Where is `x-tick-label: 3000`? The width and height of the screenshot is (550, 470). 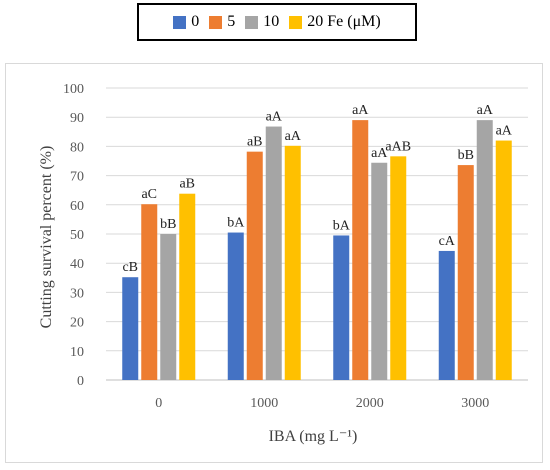 x-tick-label: 3000 is located at coordinates (475, 403).